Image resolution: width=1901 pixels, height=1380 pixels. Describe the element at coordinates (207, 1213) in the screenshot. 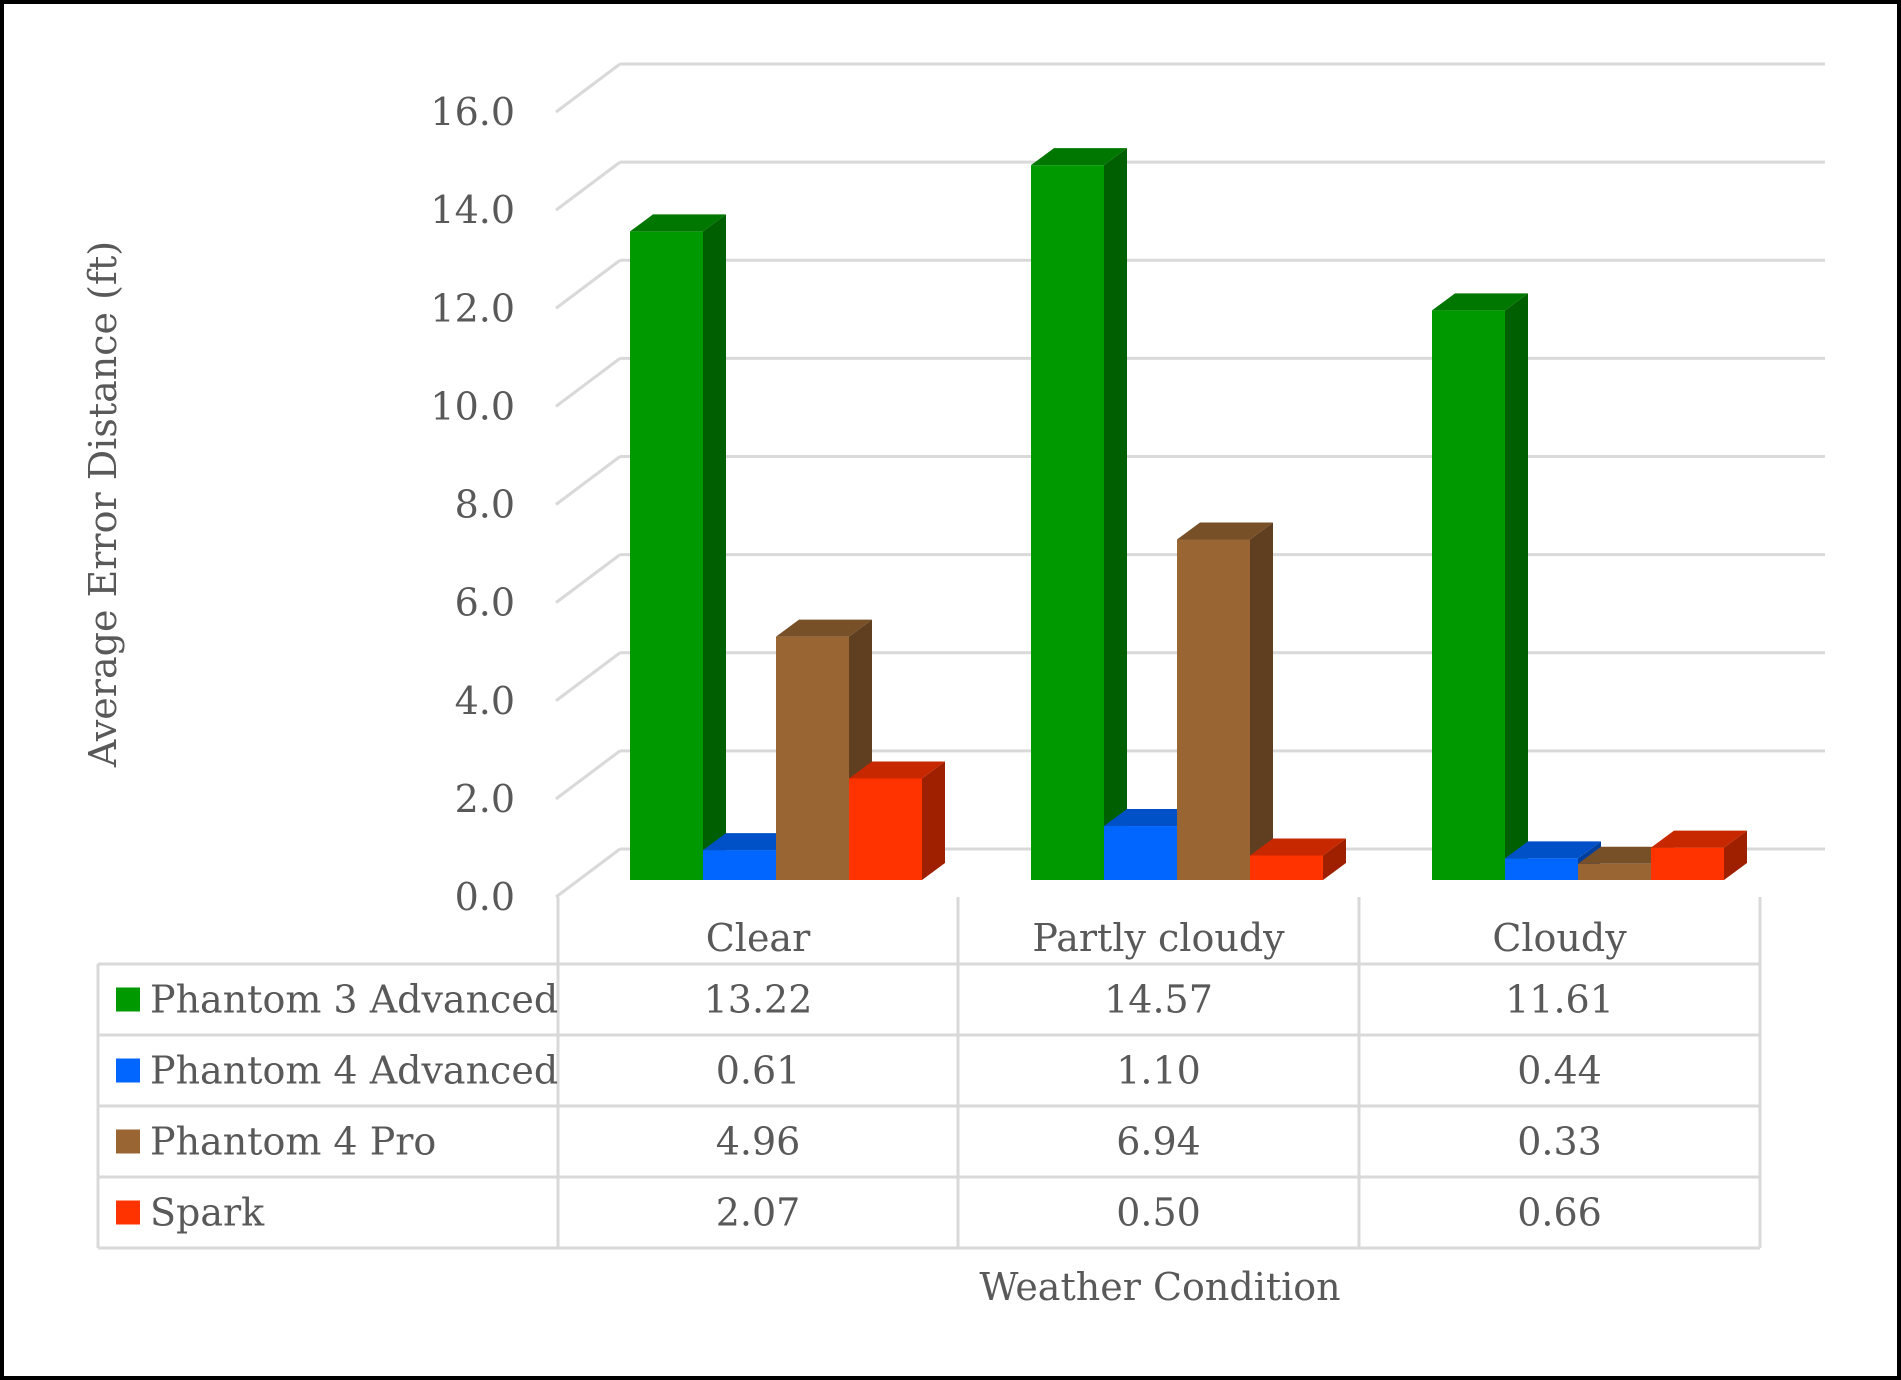

I see `legend-entry: Spark` at that location.